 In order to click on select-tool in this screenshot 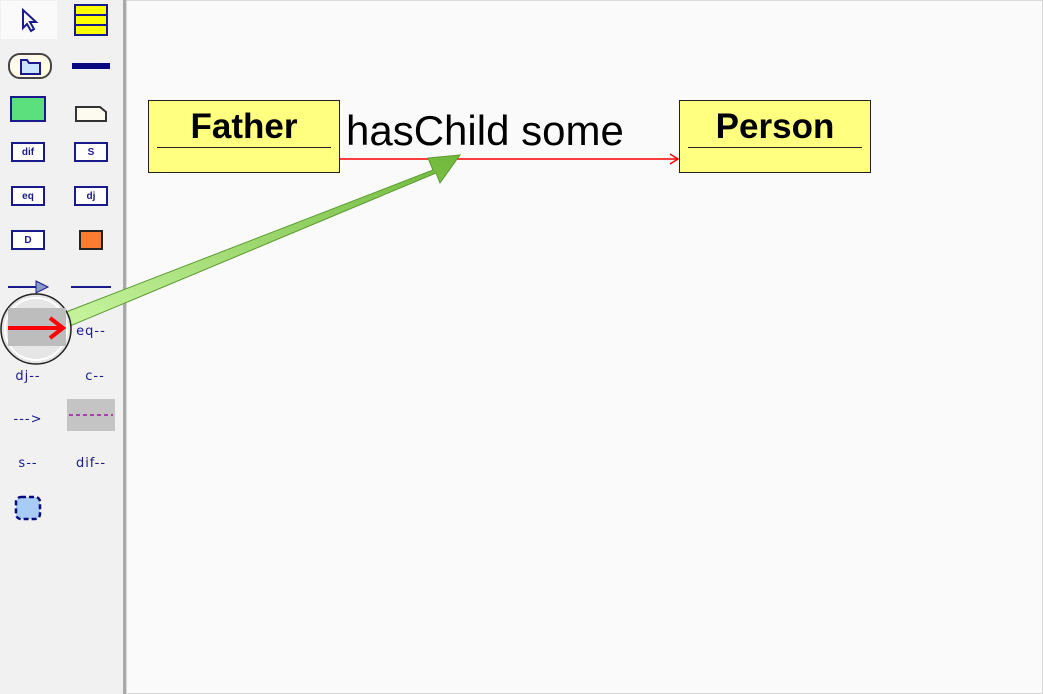, I will do `click(29, 20)`.